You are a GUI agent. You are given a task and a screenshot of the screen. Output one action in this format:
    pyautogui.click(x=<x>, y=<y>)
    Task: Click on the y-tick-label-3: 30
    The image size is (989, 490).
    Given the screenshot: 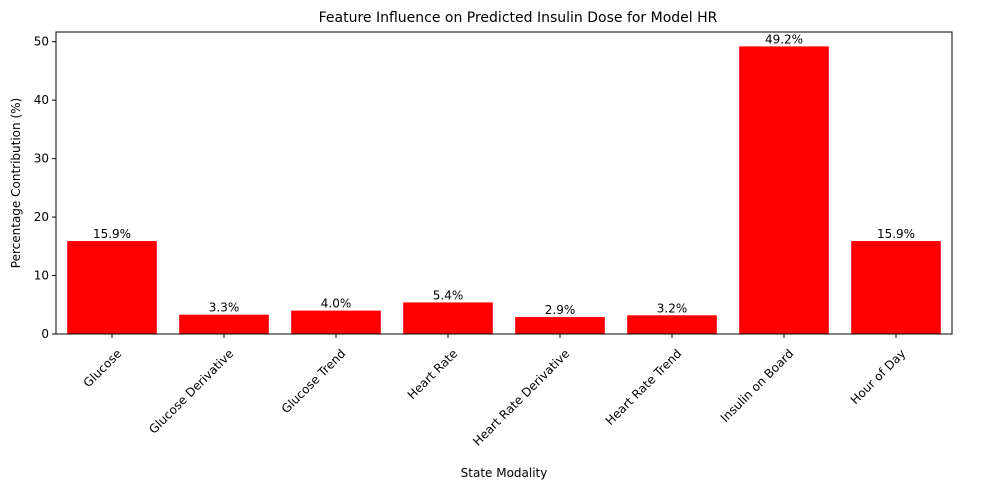 What is the action you would take?
    pyautogui.click(x=41, y=159)
    